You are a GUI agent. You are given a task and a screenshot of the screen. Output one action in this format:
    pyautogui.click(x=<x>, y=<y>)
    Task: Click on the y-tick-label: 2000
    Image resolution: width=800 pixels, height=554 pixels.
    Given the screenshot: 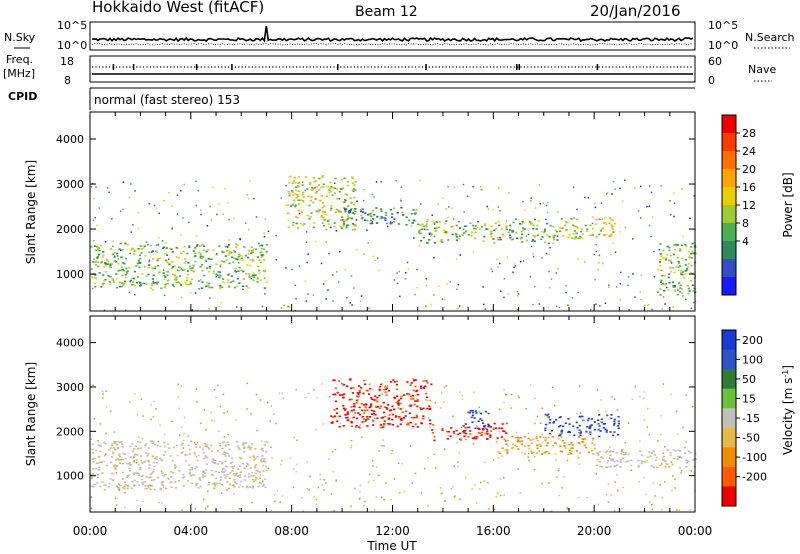 What is the action you would take?
    pyautogui.click(x=70, y=229)
    